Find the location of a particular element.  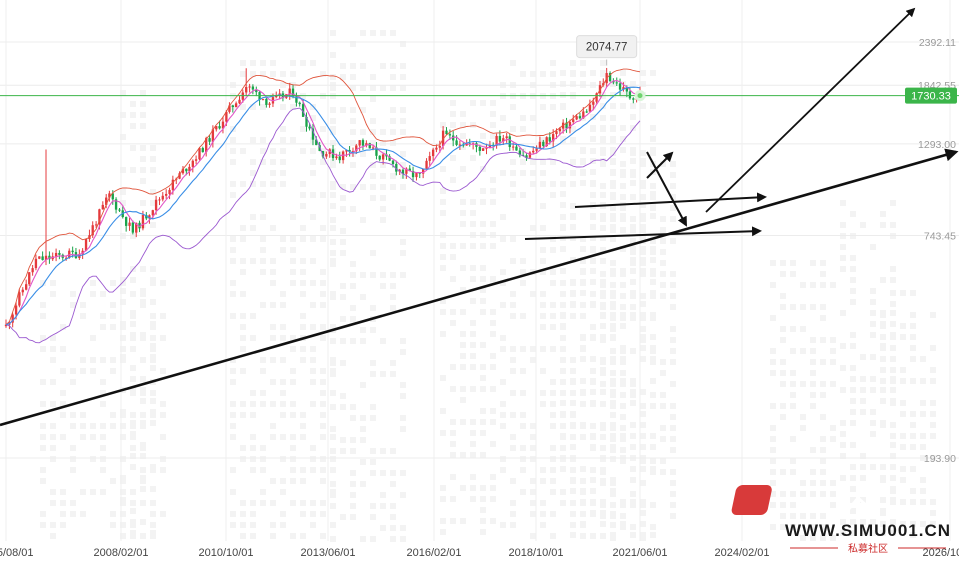

watermark-url: WWW.SIMU001.CN is located at coordinates (868, 530).